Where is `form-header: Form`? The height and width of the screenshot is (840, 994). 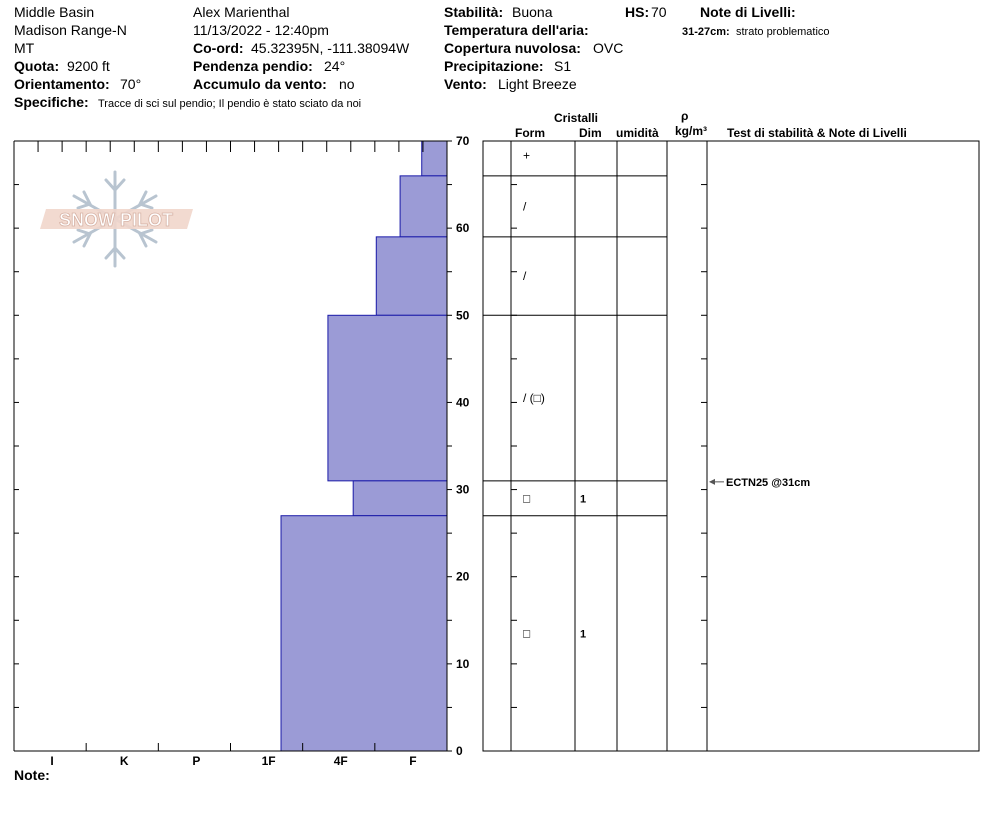 form-header: Form is located at coordinates (530, 133).